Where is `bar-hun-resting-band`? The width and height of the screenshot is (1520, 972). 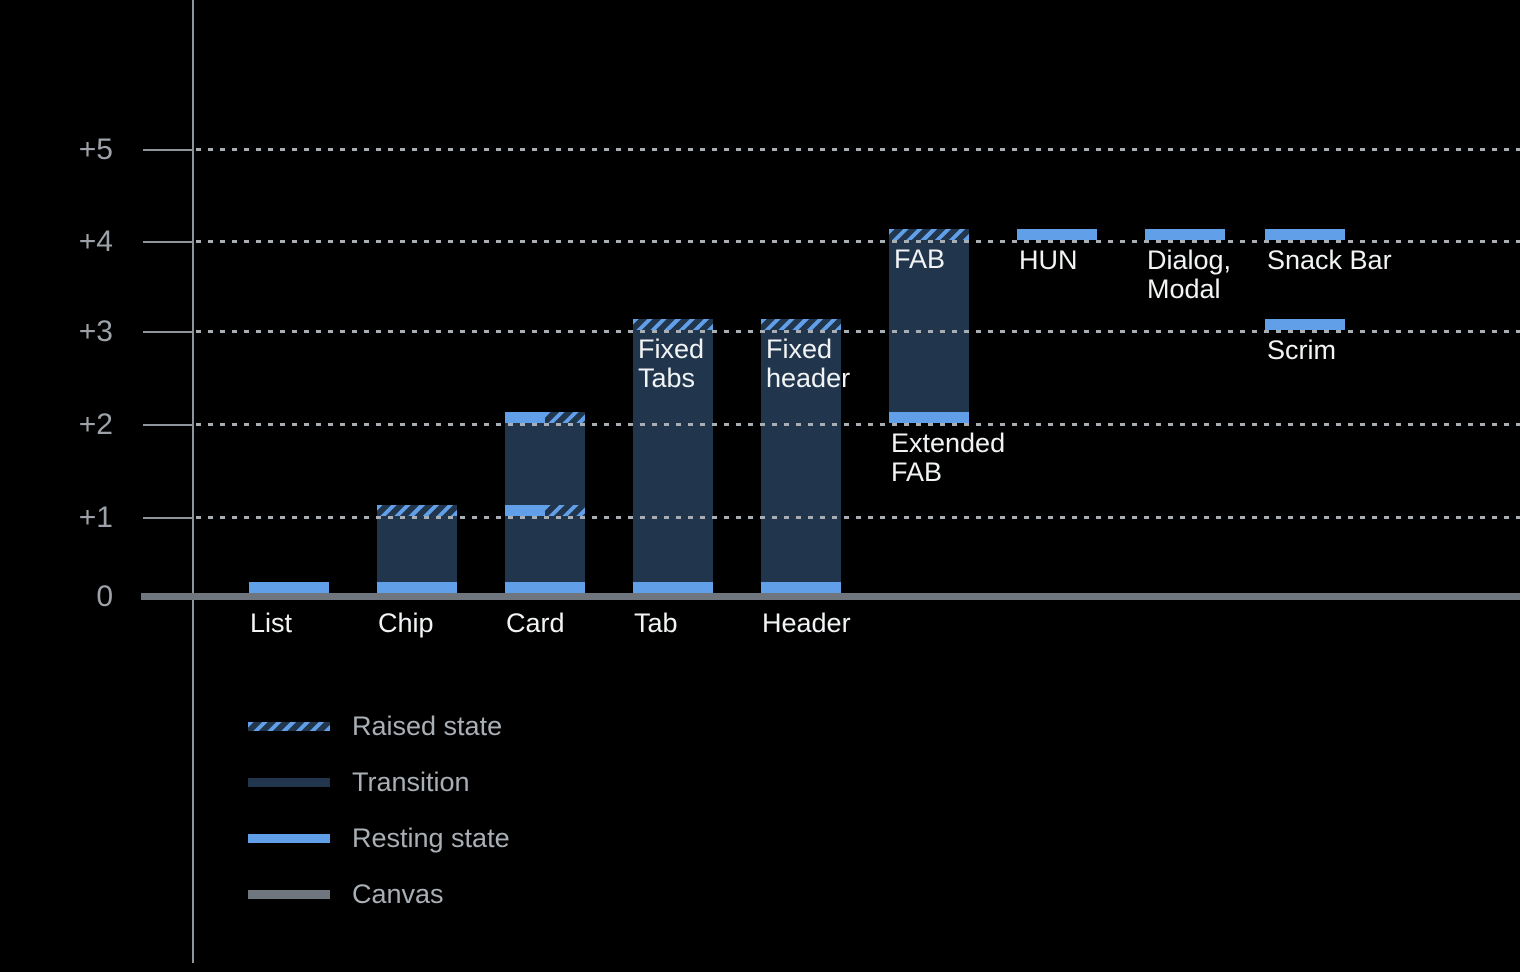
bar-hun-resting-band is located at coordinates (1057, 234).